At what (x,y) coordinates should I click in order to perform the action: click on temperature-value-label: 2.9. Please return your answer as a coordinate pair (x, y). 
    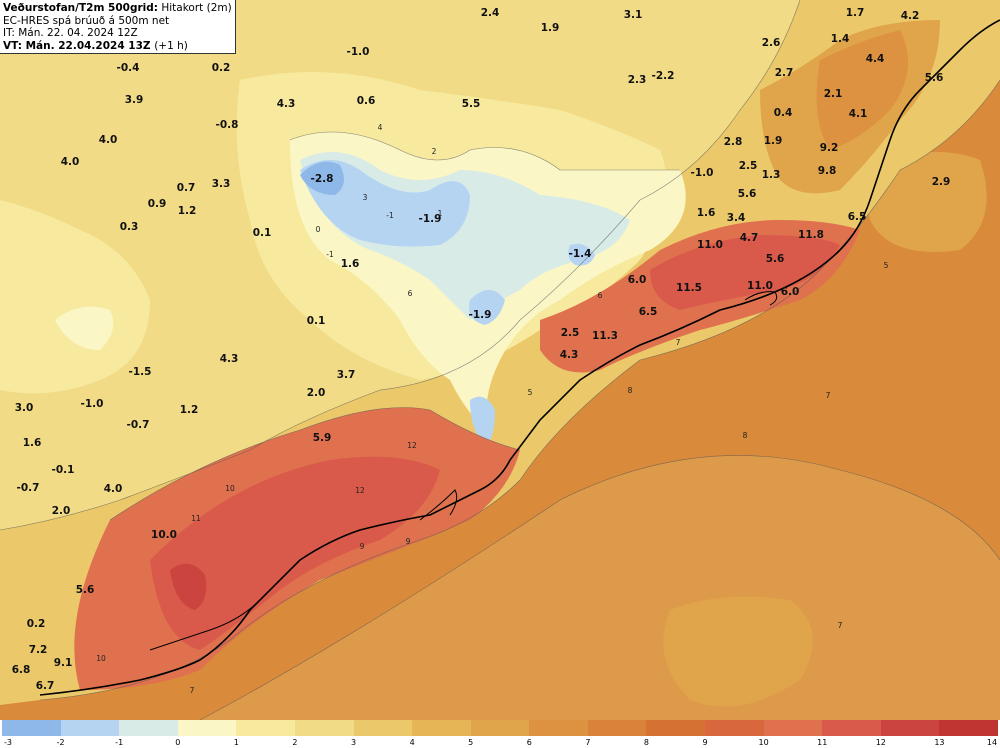
    Looking at the image, I should click on (941, 182).